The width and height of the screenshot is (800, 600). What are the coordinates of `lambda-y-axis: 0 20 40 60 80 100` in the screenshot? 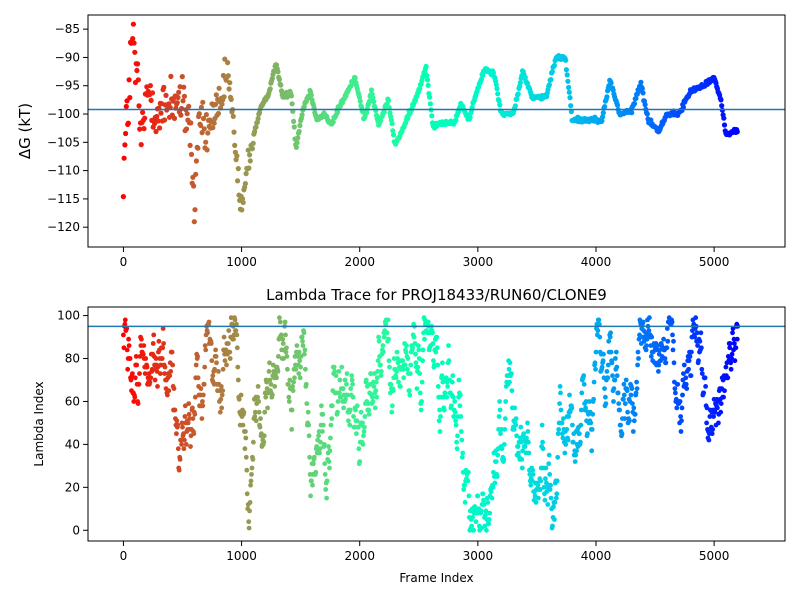 It's located at (72, 423).